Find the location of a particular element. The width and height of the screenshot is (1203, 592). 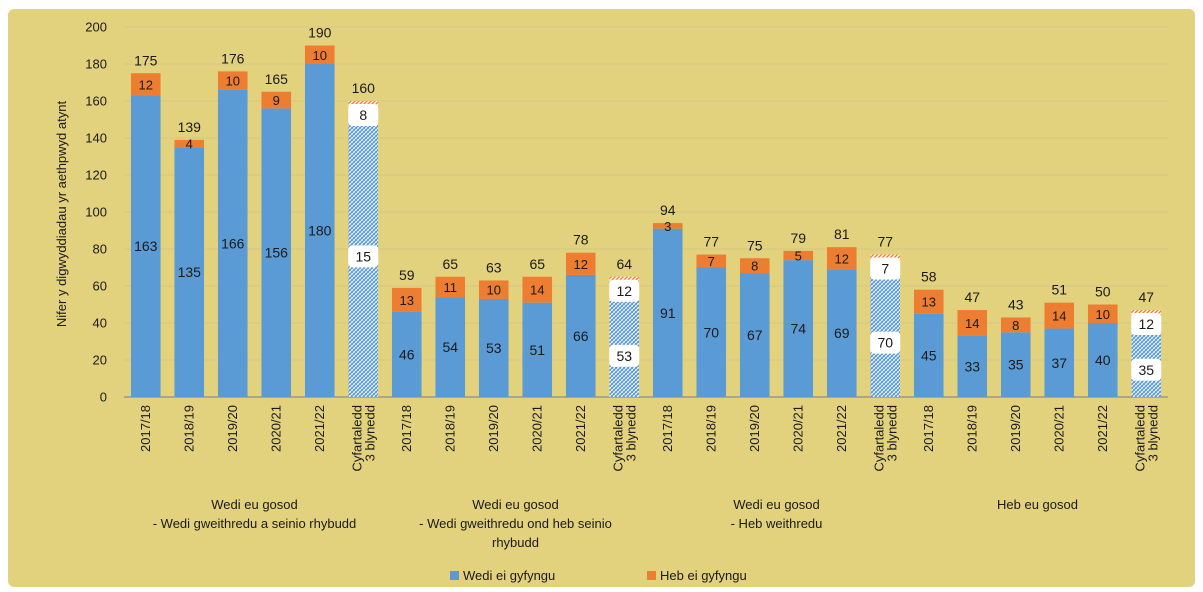

data-label-g2-2017-18-heb-ei-gyfyngu: 3 is located at coordinates (667, 226).